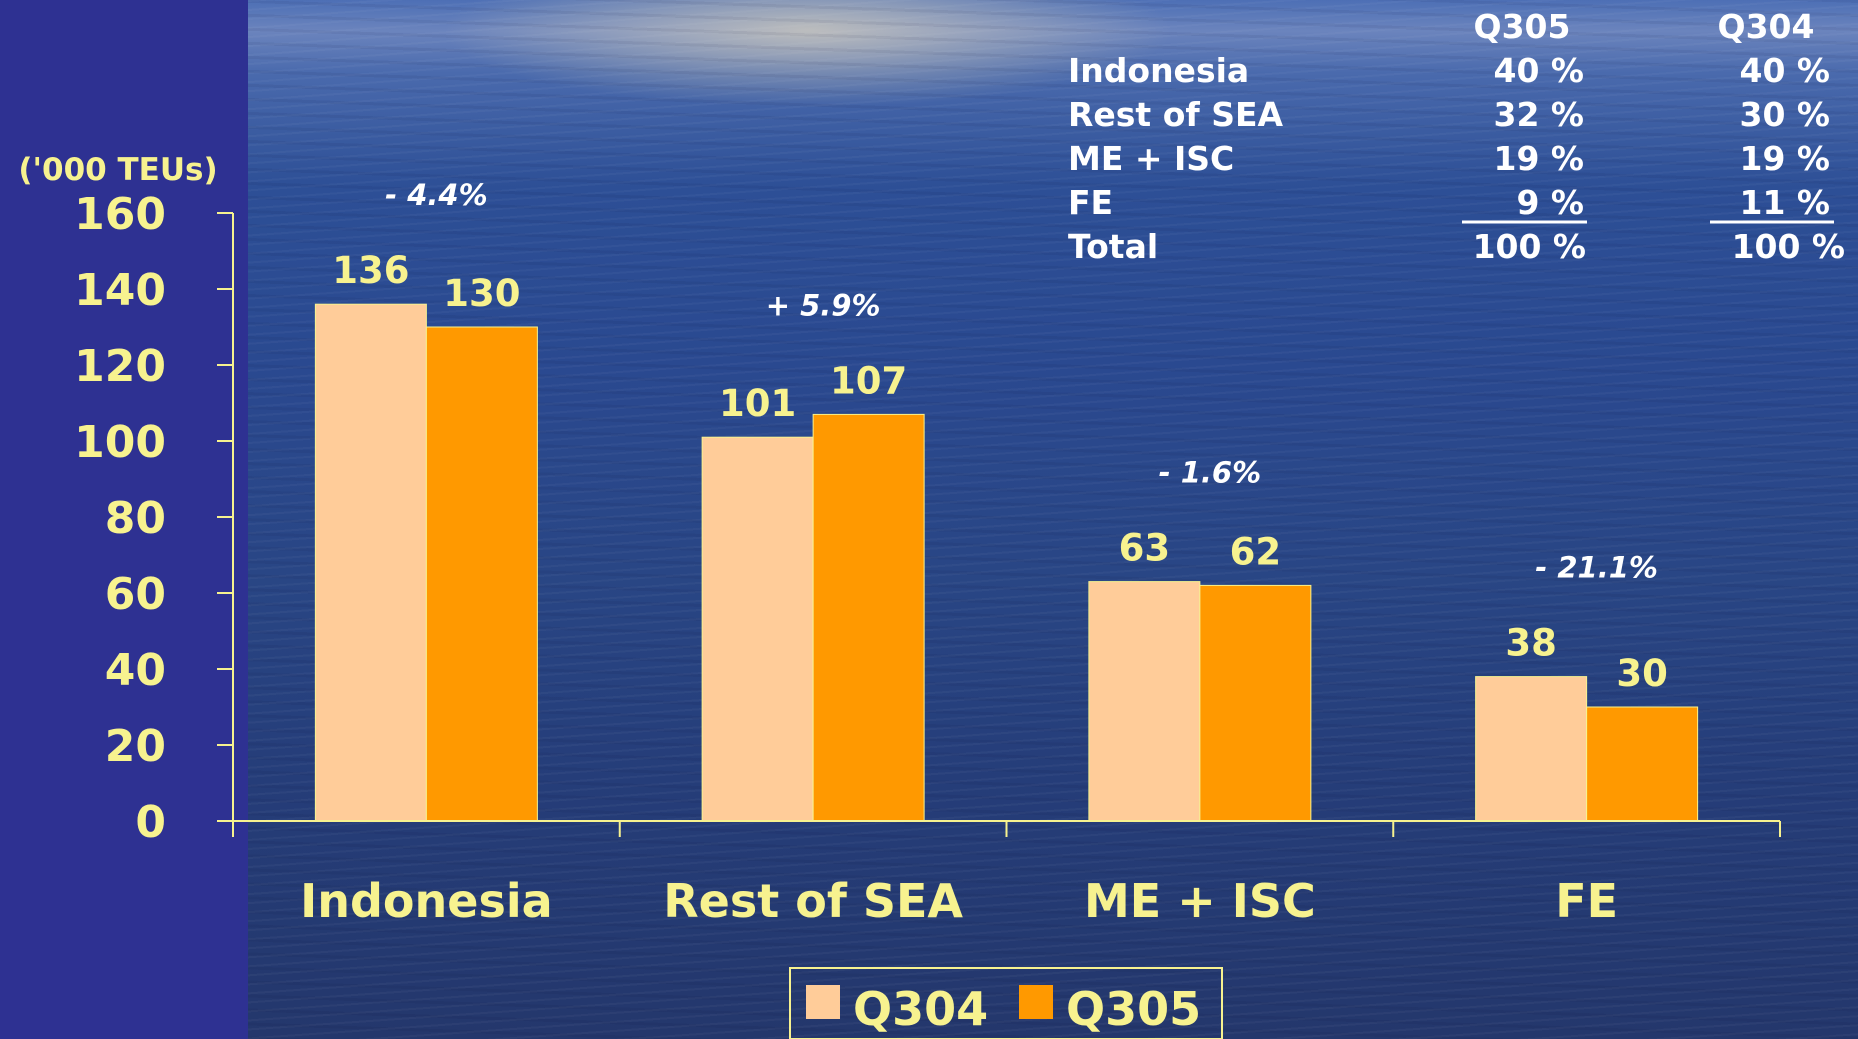 Image resolution: width=1858 pixels, height=1039 pixels. I want to click on legend-box, so click(1006, 1003).